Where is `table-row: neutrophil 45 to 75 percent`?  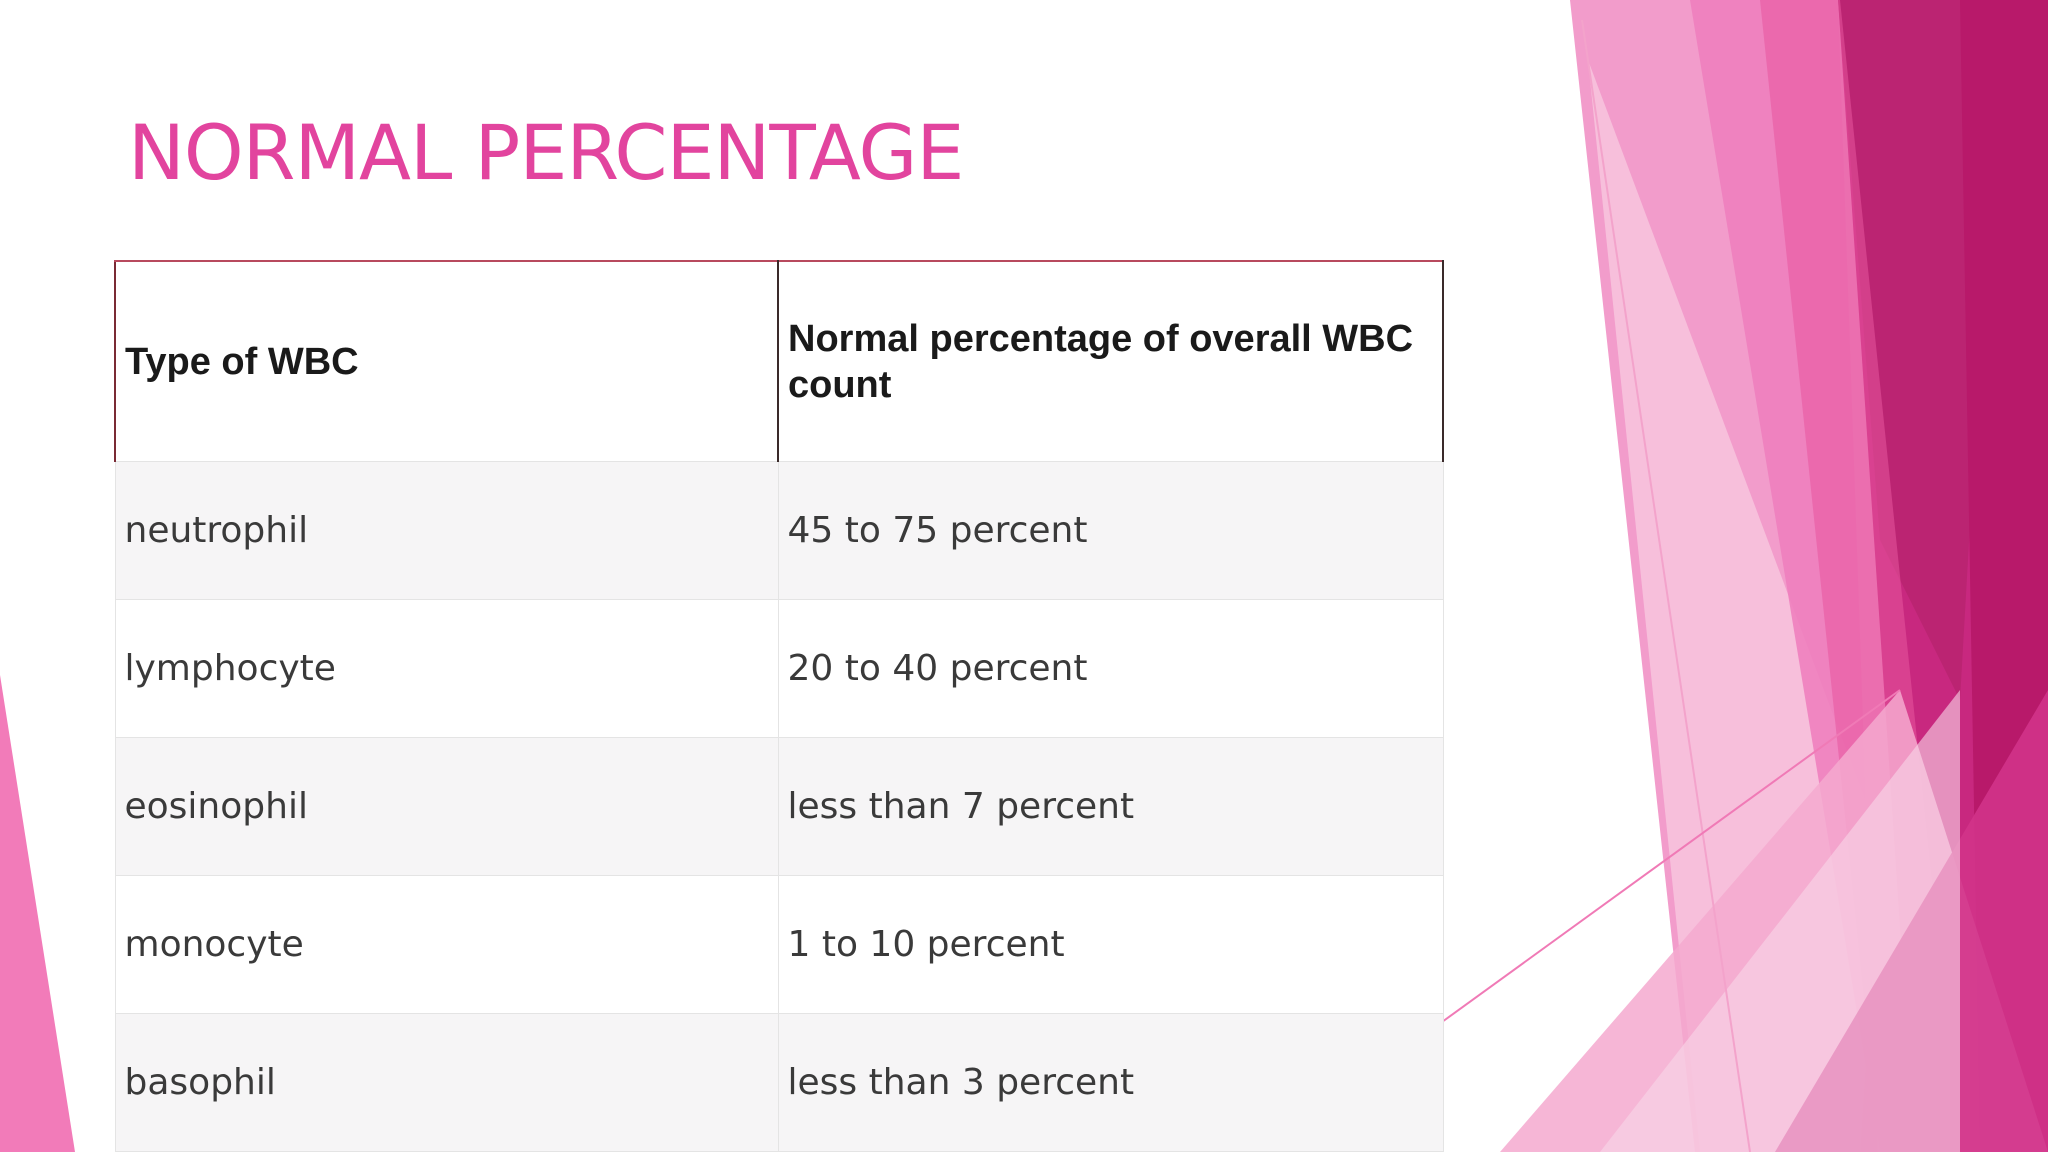
table-row: neutrophil 45 to 75 percent is located at coordinates (779, 530).